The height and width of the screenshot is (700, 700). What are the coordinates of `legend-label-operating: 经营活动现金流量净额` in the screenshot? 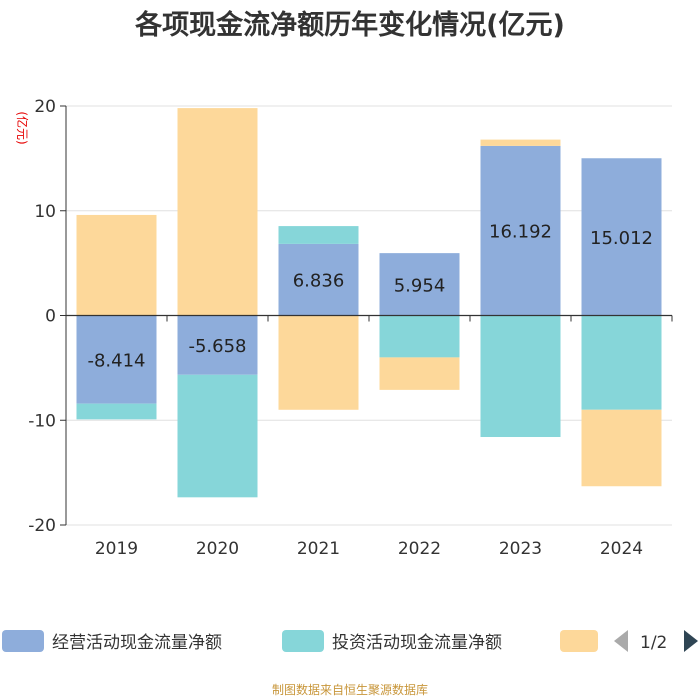 It's located at (137, 643).